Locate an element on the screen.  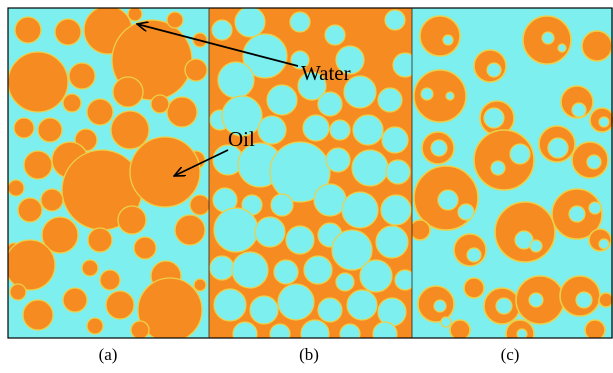
oil-label: Oil is located at coordinates (241, 139).